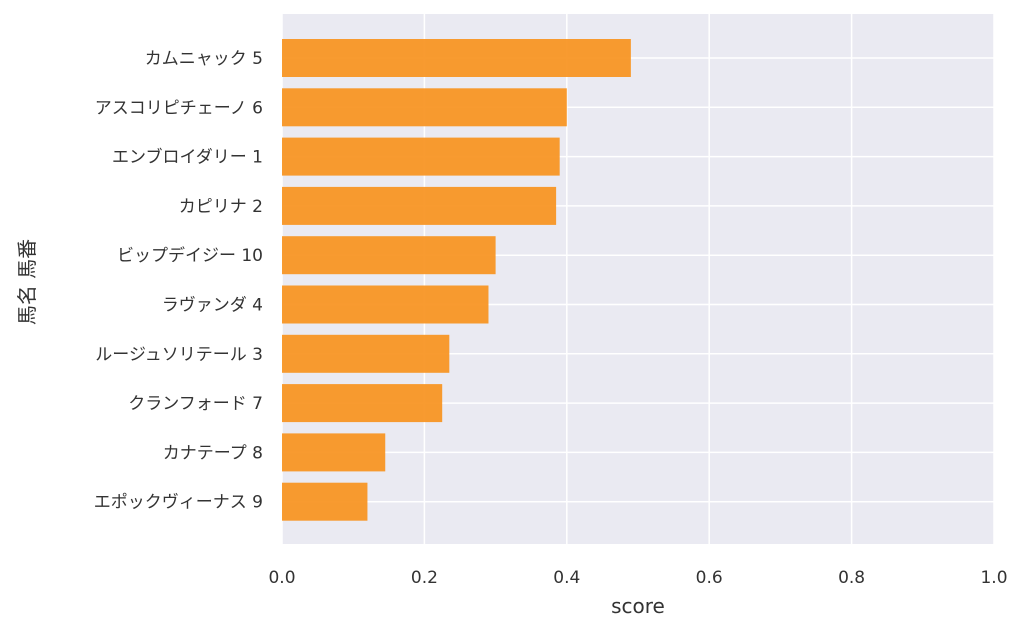  Describe the element at coordinates (993, 578) in the screenshot. I see `x-tick-label: 1.0` at that location.